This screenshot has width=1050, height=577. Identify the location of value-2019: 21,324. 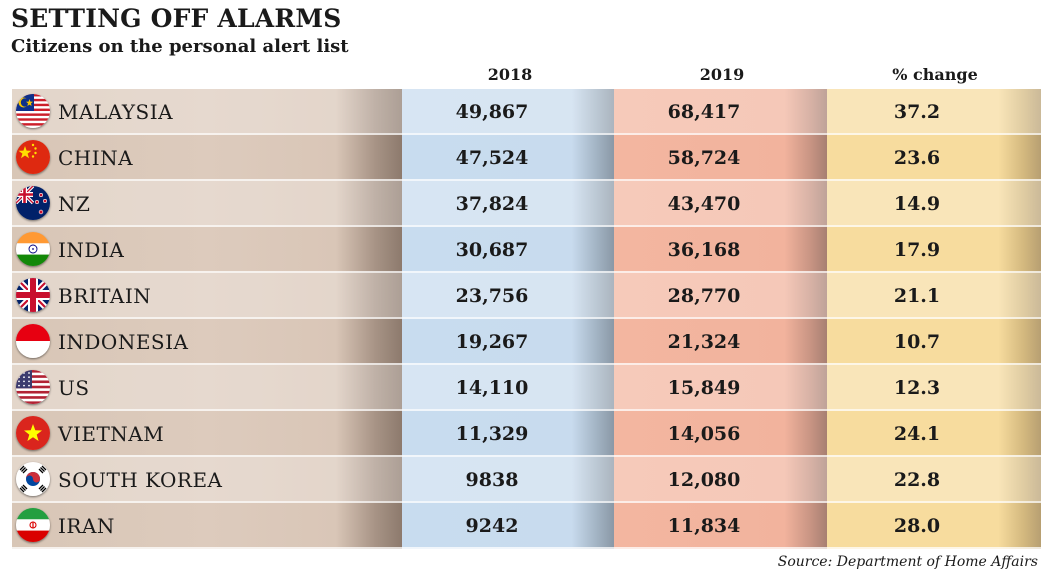
(704, 342).